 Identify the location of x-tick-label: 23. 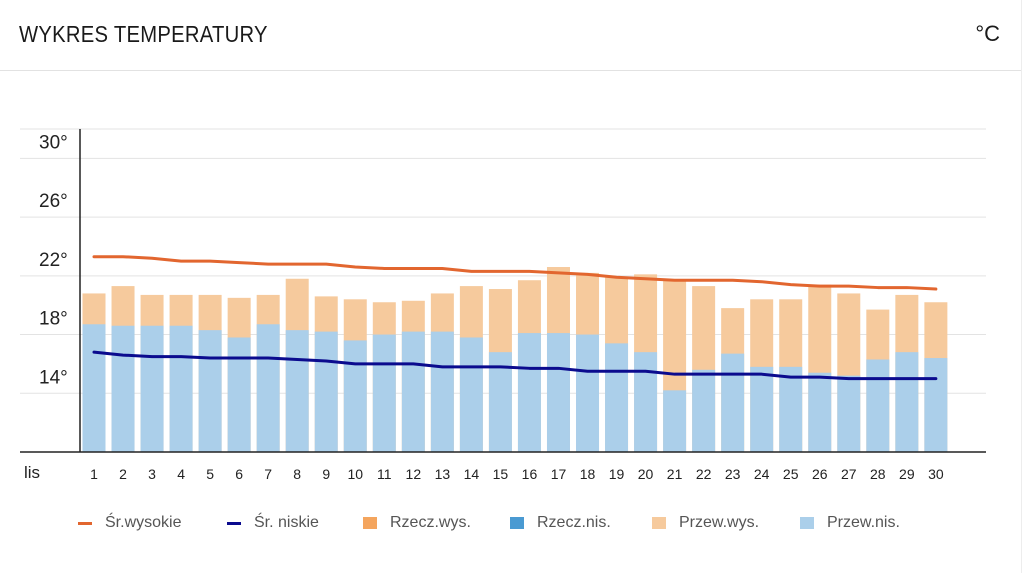
(733, 474).